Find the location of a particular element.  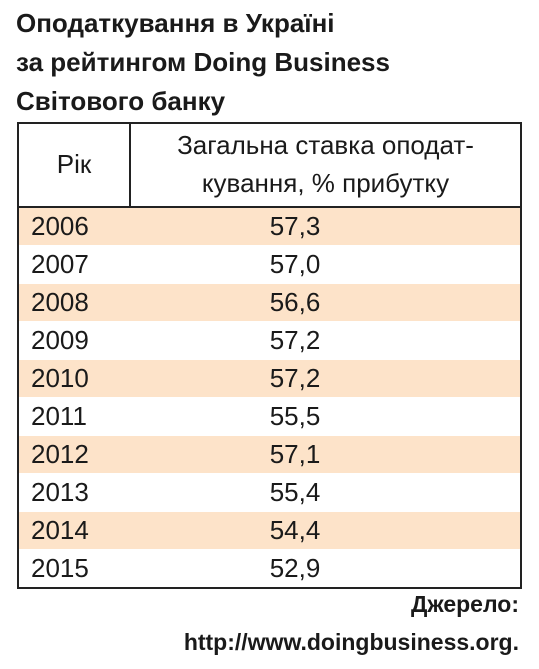

table-row: 2011 55,5 is located at coordinates (269, 416).